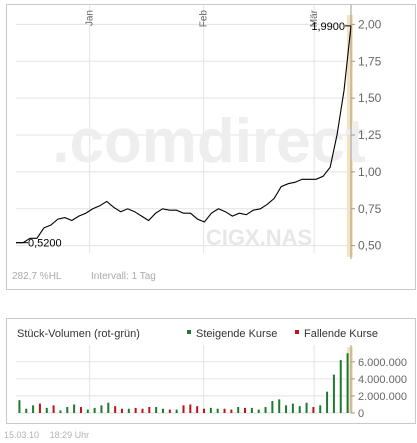  Describe the element at coordinates (236, 334) in the screenshot. I see `rising-legend-label: Steigende Kurse` at that location.